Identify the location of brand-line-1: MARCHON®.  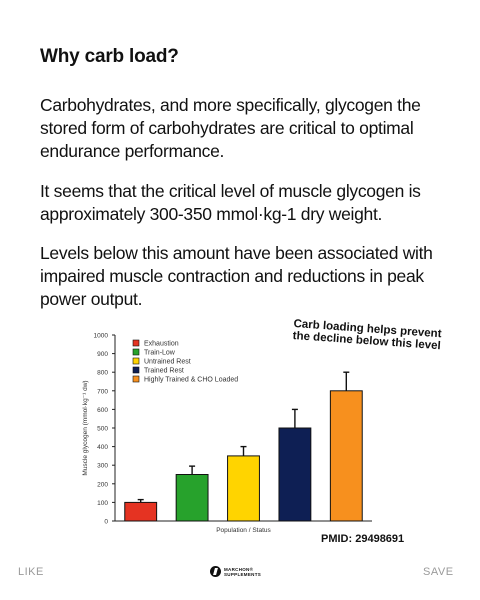
(239, 569).